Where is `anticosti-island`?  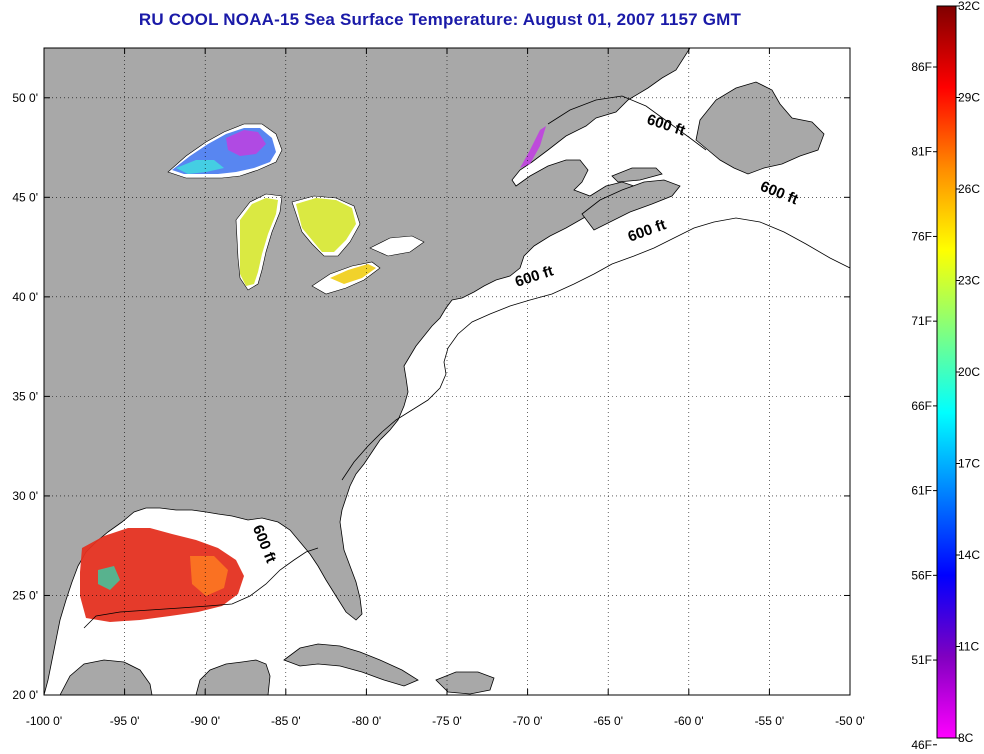
anticosti-island is located at coordinates (637, 175).